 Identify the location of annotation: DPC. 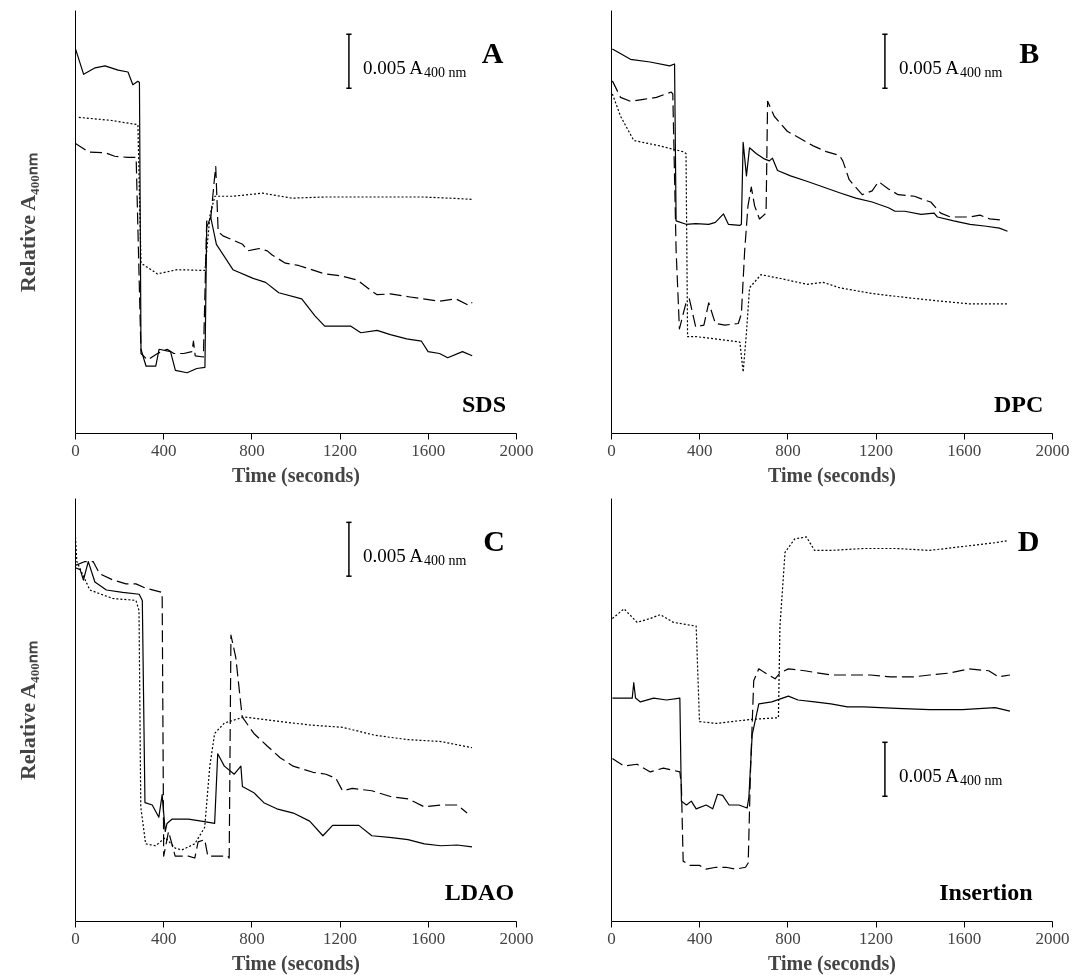
(1018, 403).